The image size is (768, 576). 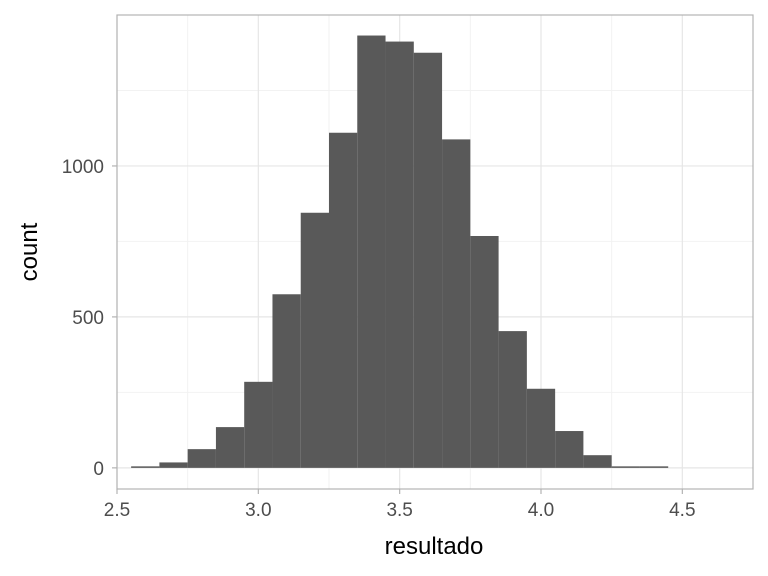 I want to click on y-tick-label: 0, so click(x=98, y=469).